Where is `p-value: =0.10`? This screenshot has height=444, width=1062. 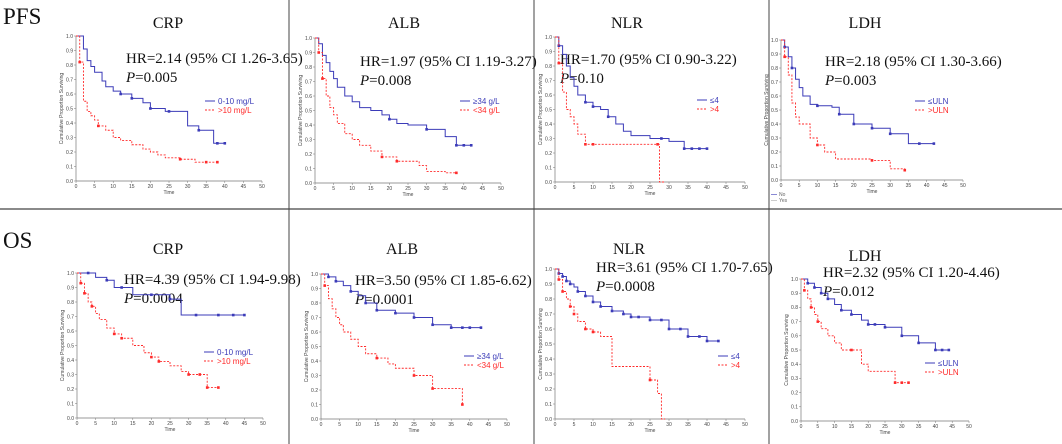
p-value: =0.10 is located at coordinates (586, 79).